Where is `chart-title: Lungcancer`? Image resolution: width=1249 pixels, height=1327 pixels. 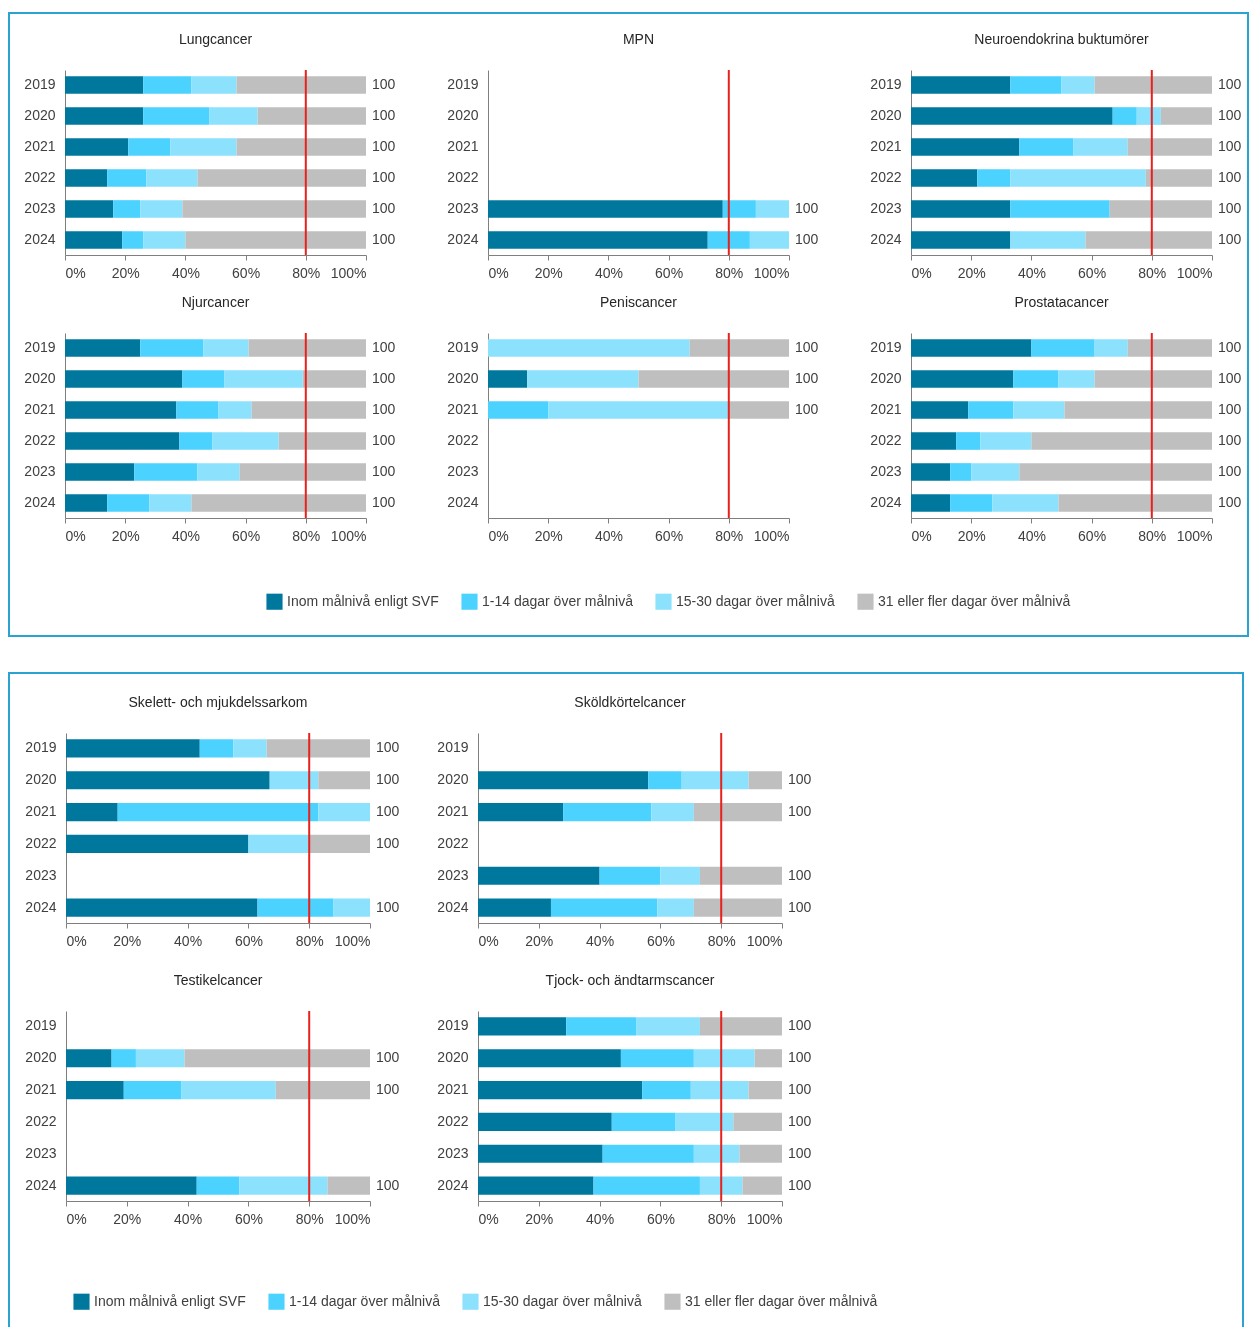 chart-title: Lungcancer is located at coordinates (215, 39).